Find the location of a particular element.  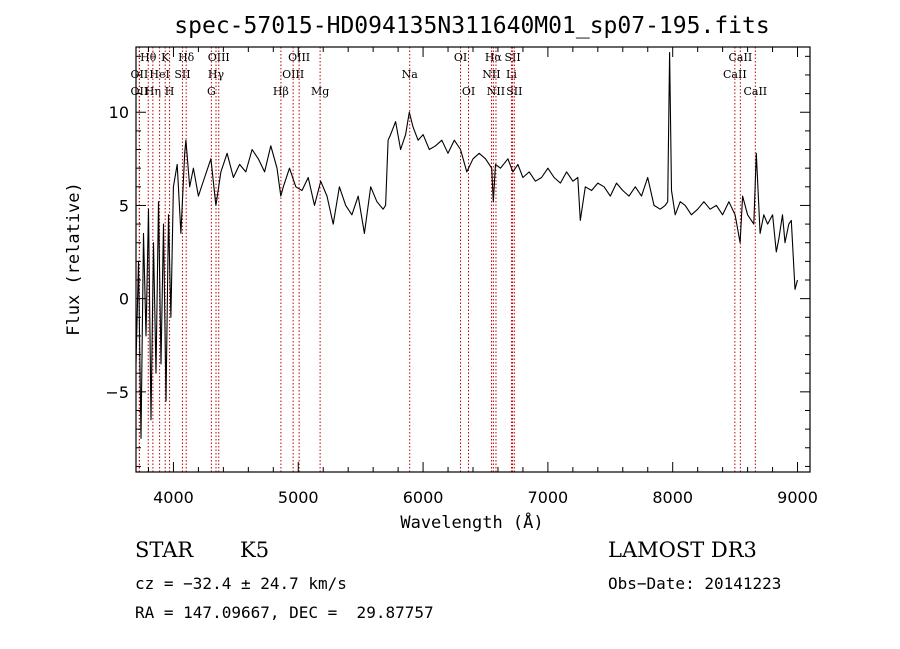

line-id-label-20: NII is located at coordinates (491, 74).